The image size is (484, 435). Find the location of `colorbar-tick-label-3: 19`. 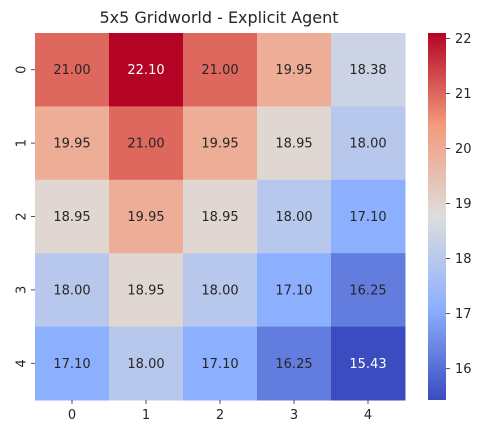

colorbar-tick-label-3: 19 is located at coordinates (463, 204).